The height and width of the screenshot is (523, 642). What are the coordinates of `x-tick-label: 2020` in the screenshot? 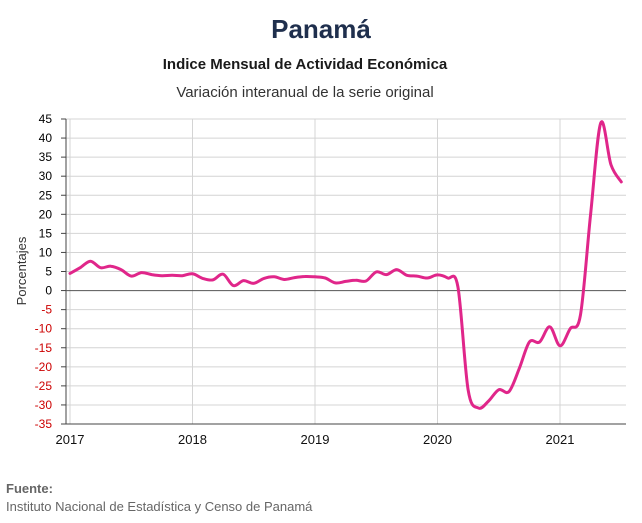 It's located at (437, 439).